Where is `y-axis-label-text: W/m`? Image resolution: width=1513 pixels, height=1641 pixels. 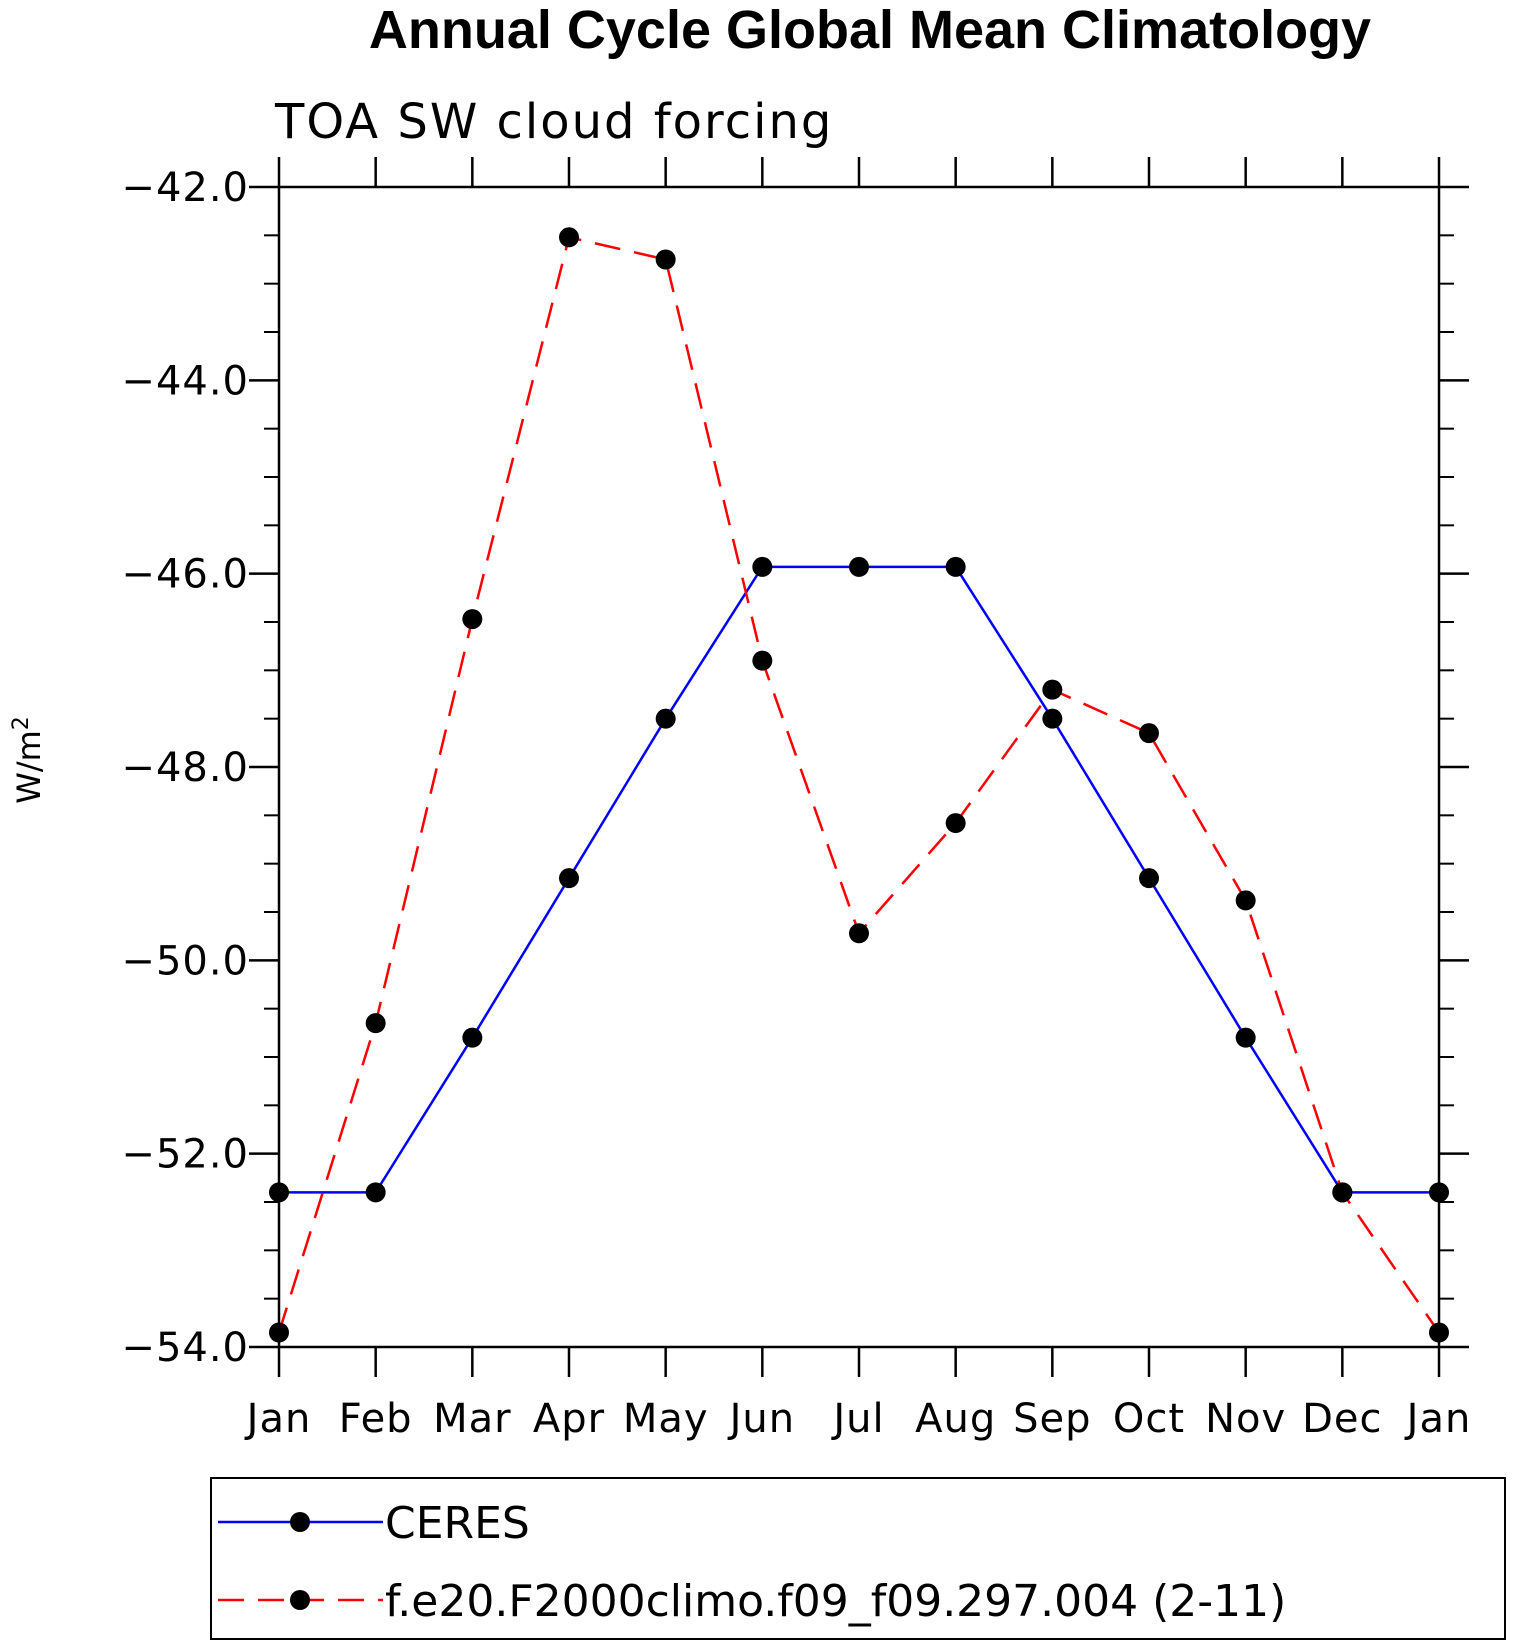
y-axis-label-text: W/m is located at coordinates (29, 767).